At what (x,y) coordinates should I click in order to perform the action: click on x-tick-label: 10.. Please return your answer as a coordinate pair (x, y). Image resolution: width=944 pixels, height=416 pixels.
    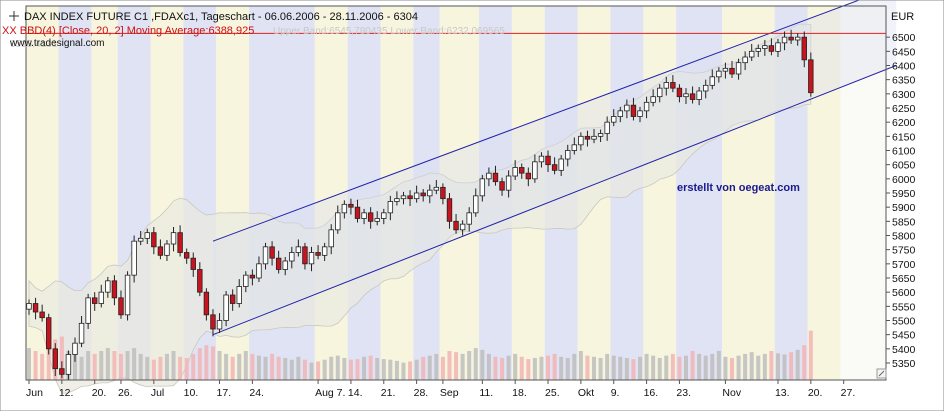
    Looking at the image, I should click on (191, 393).